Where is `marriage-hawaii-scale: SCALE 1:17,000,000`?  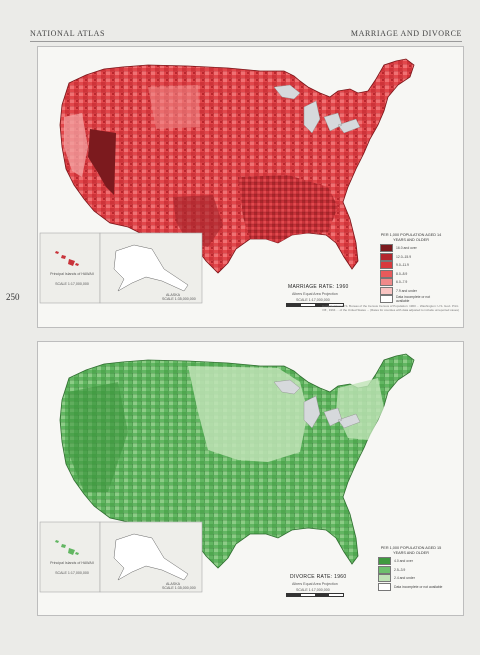 marriage-hawaii-scale: SCALE 1:17,000,000 is located at coordinates (72, 284).